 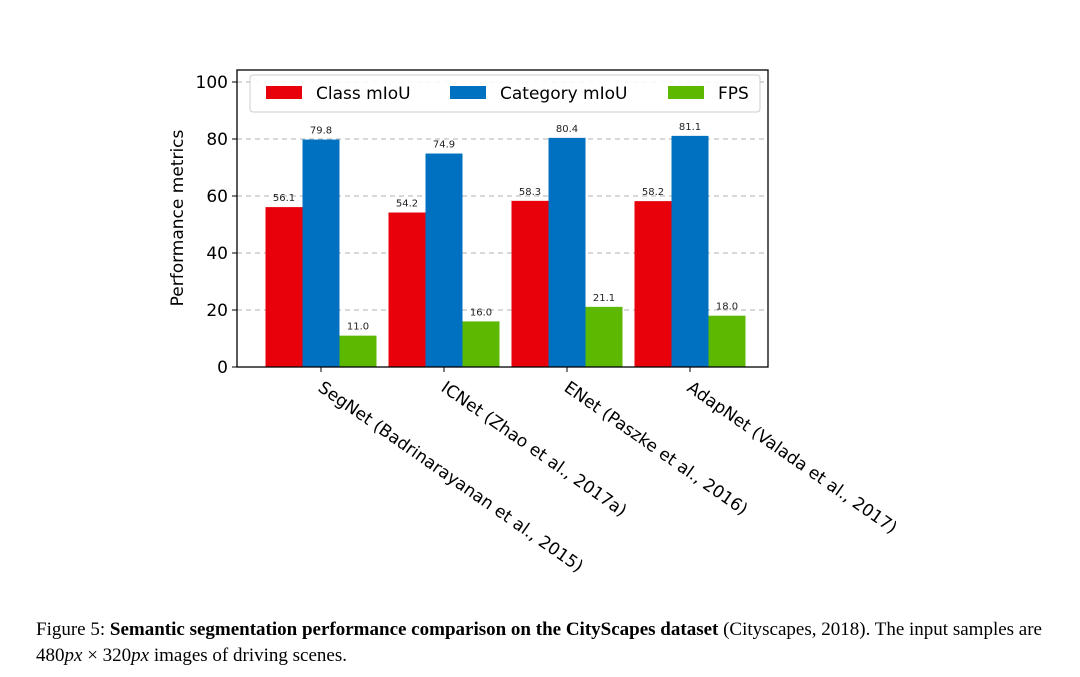 What do you see at coordinates (216, 225) in the screenshot?
I see `y-axis: 0 20 40 60 80 100` at bounding box center [216, 225].